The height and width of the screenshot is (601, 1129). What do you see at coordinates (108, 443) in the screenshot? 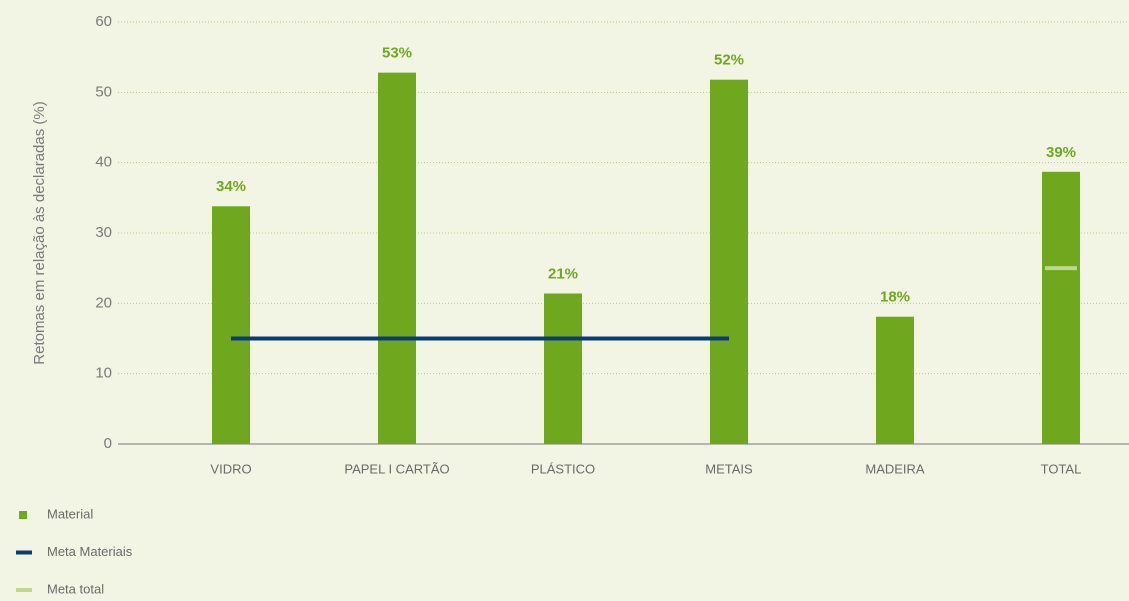
I see `y-tick-label: 0` at bounding box center [108, 443].